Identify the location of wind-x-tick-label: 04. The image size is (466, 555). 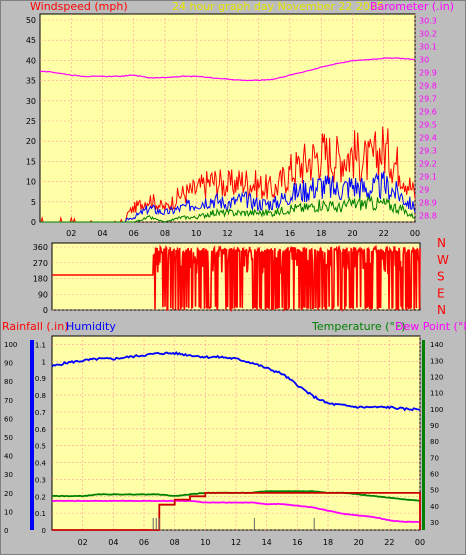
(102, 233).